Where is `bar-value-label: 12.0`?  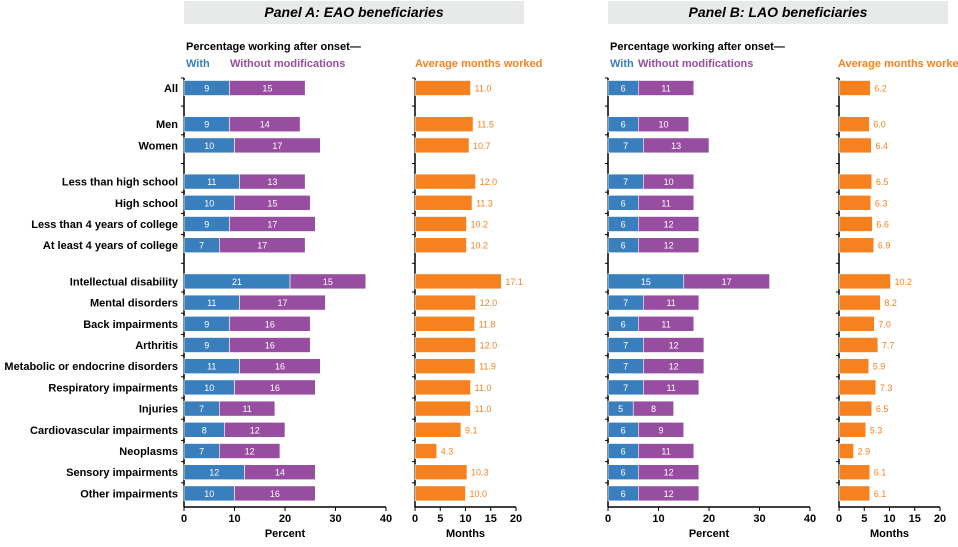
bar-value-label: 12.0 is located at coordinates (489, 346).